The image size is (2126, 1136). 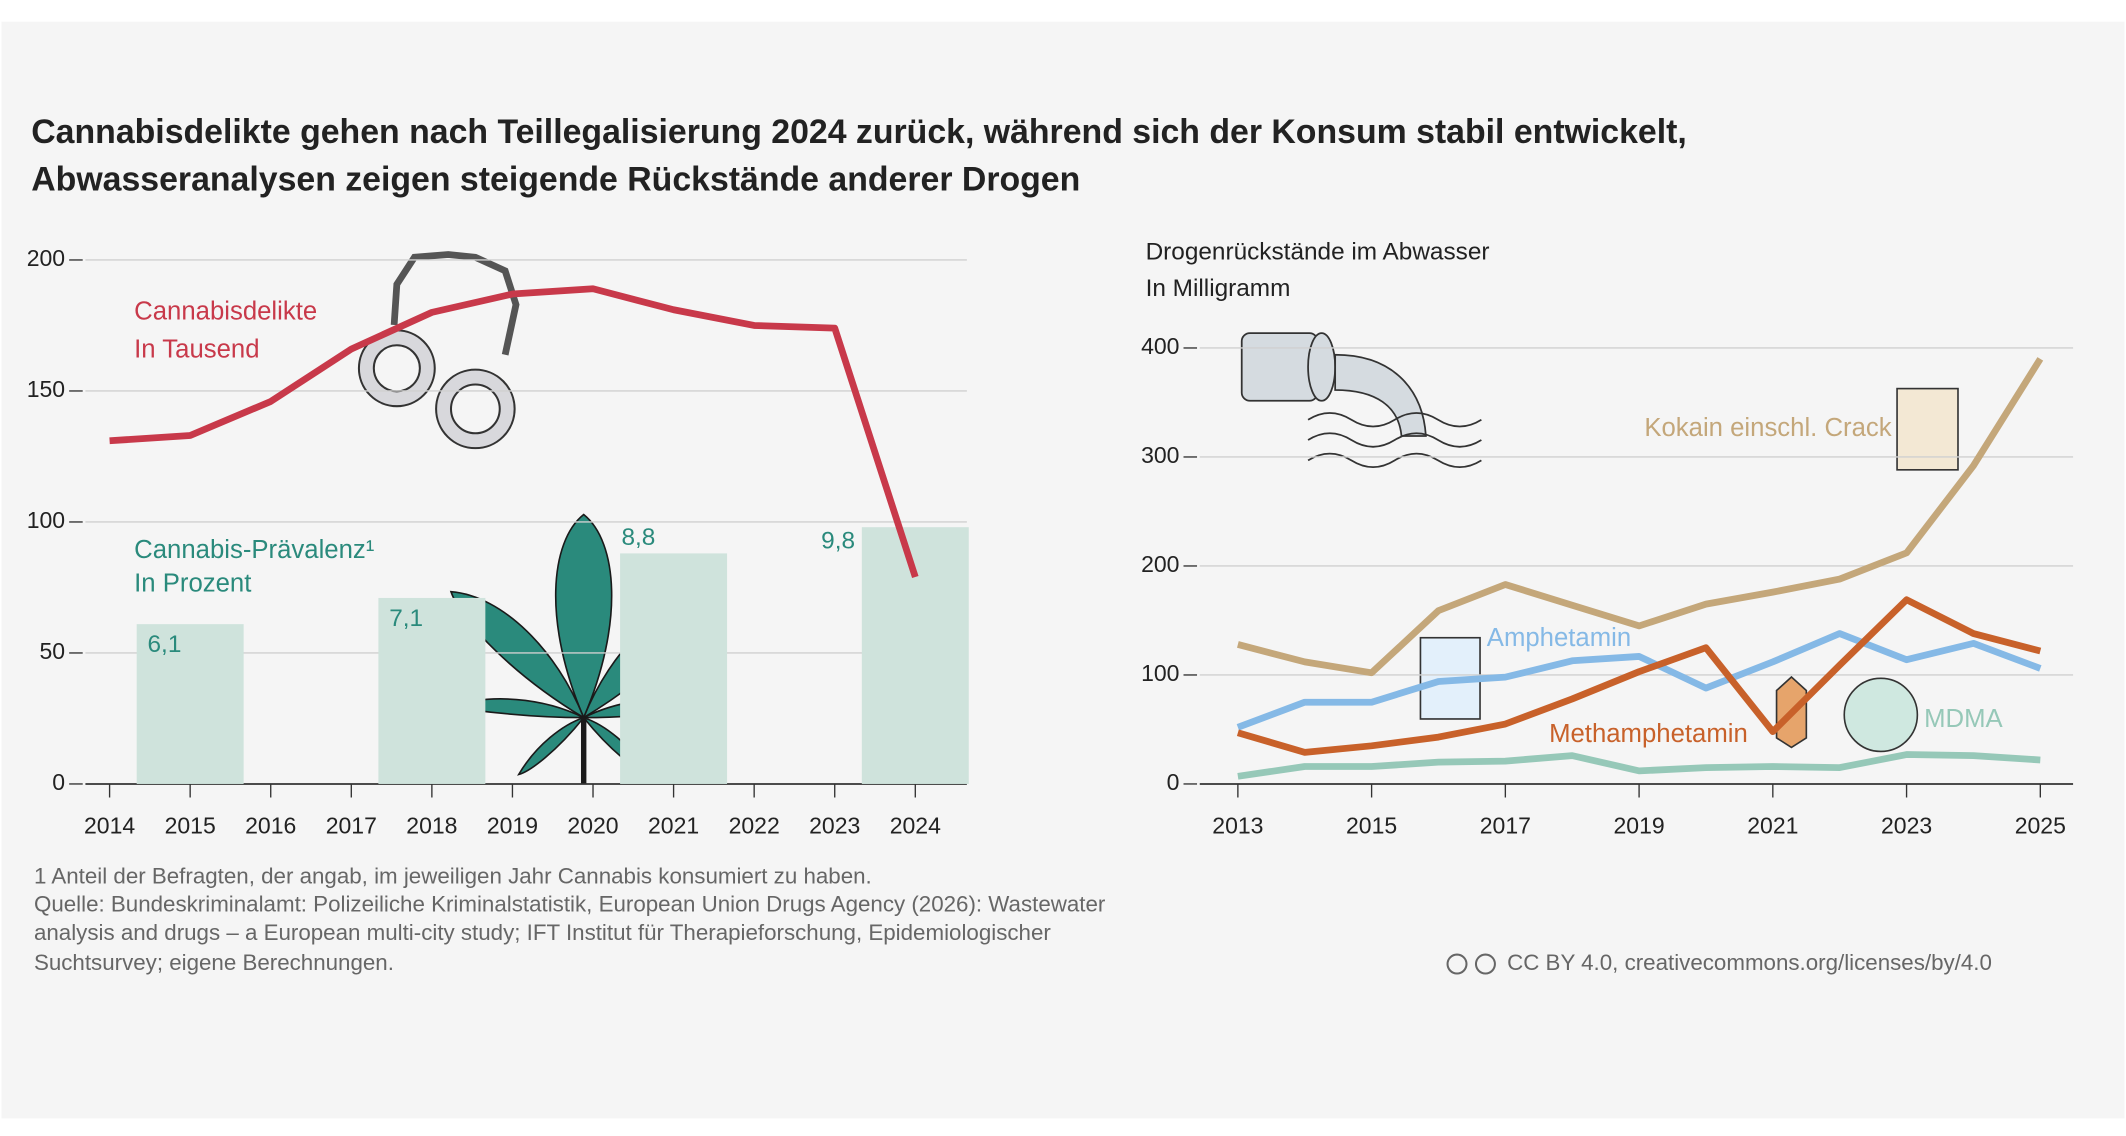 What do you see at coordinates (838, 541) in the screenshot?
I see `data-label: 9,8` at bounding box center [838, 541].